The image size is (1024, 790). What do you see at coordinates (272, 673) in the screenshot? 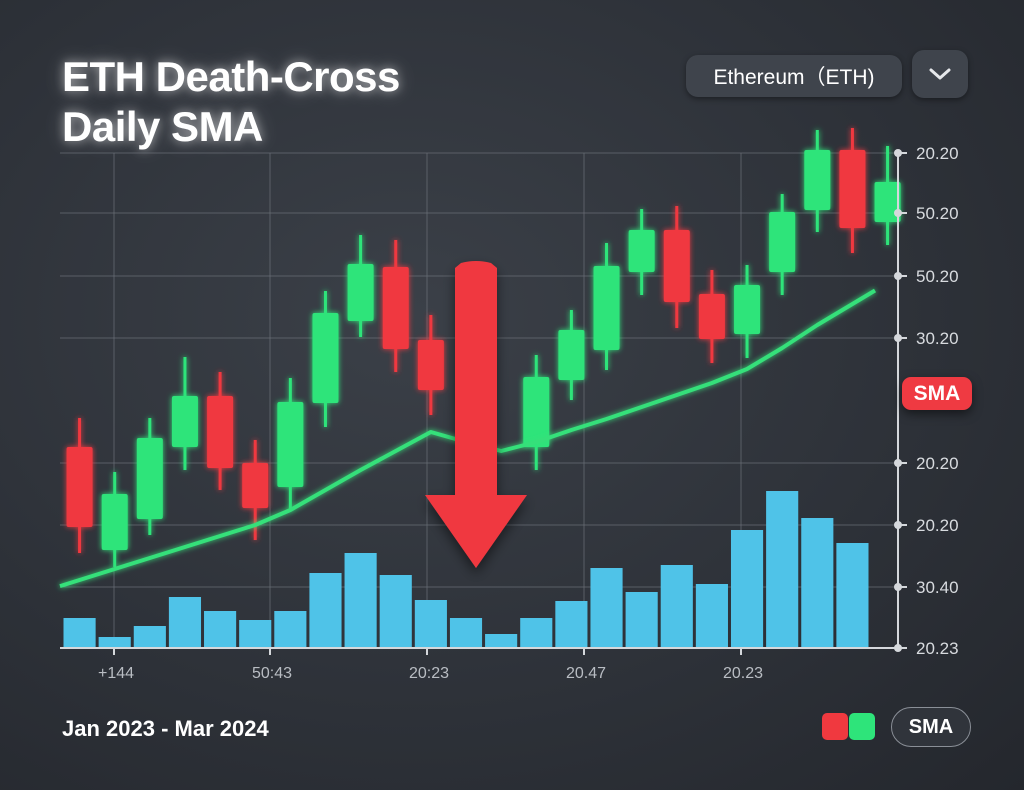
I see `x-tick-label: 50:43` at bounding box center [272, 673].